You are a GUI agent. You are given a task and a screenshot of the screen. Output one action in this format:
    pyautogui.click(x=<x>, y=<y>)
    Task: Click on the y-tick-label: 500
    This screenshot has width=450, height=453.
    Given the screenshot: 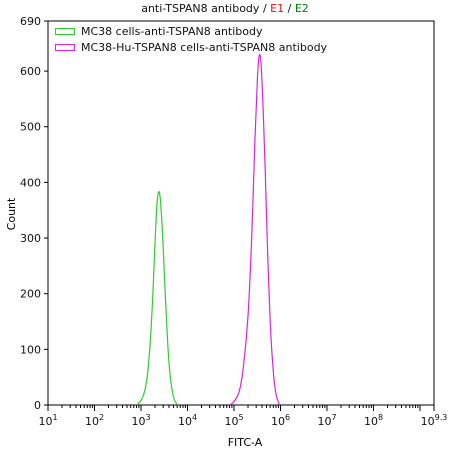 What is the action you would take?
    pyautogui.click(x=30, y=127)
    